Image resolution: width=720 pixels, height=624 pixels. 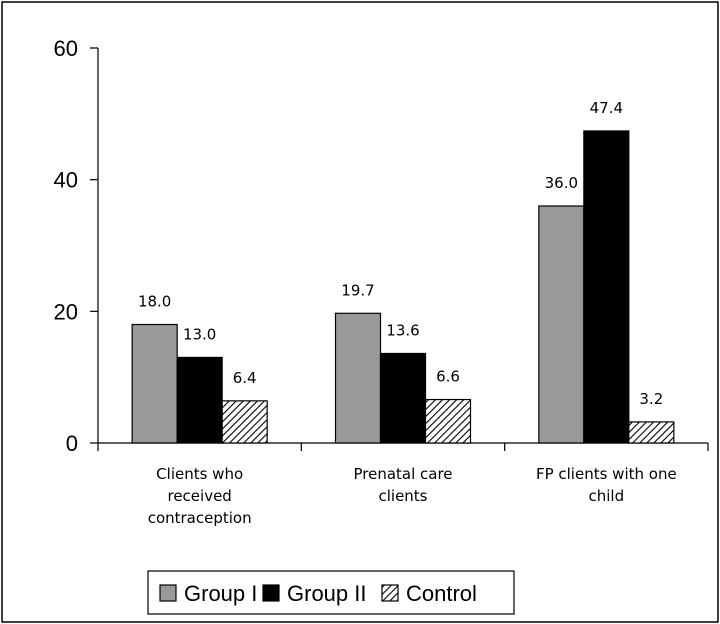 What do you see at coordinates (561, 183) in the screenshot?
I see `data-label: 36.0` at bounding box center [561, 183].